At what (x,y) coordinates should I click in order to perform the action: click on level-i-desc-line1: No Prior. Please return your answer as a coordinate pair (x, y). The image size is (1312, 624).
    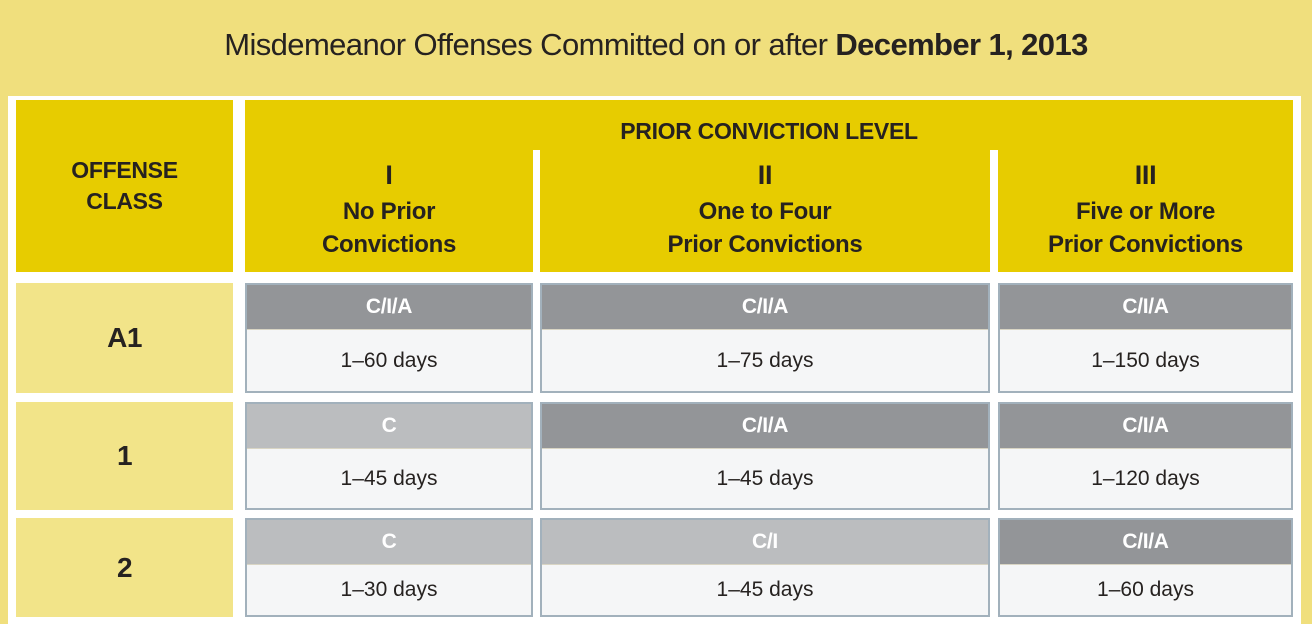
    Looking at the image, I should click on (389, 211).